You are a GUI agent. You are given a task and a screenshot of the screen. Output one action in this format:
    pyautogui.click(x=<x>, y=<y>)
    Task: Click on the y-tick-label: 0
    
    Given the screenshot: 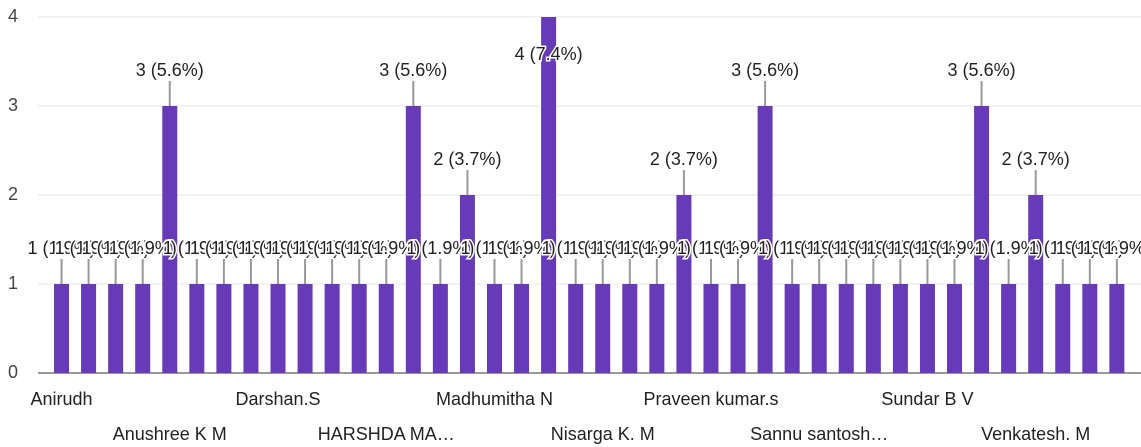 What is the action you would take?
    pyautogui.click(x=13, y=372)
    